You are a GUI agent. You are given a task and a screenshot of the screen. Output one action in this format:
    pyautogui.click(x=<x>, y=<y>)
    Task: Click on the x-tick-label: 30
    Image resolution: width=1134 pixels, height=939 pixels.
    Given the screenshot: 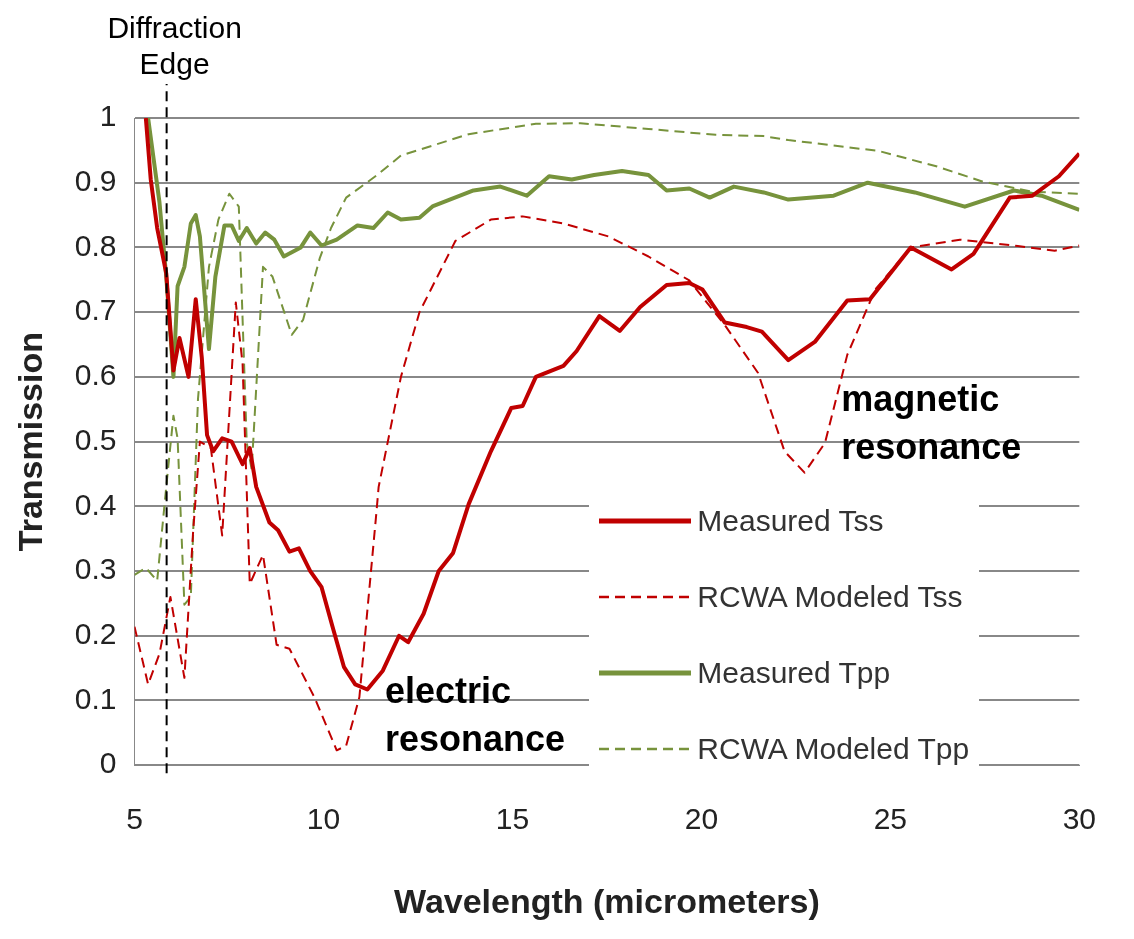 What is the action you would take?
    pyautogui.click(x=1079, y=819)
    